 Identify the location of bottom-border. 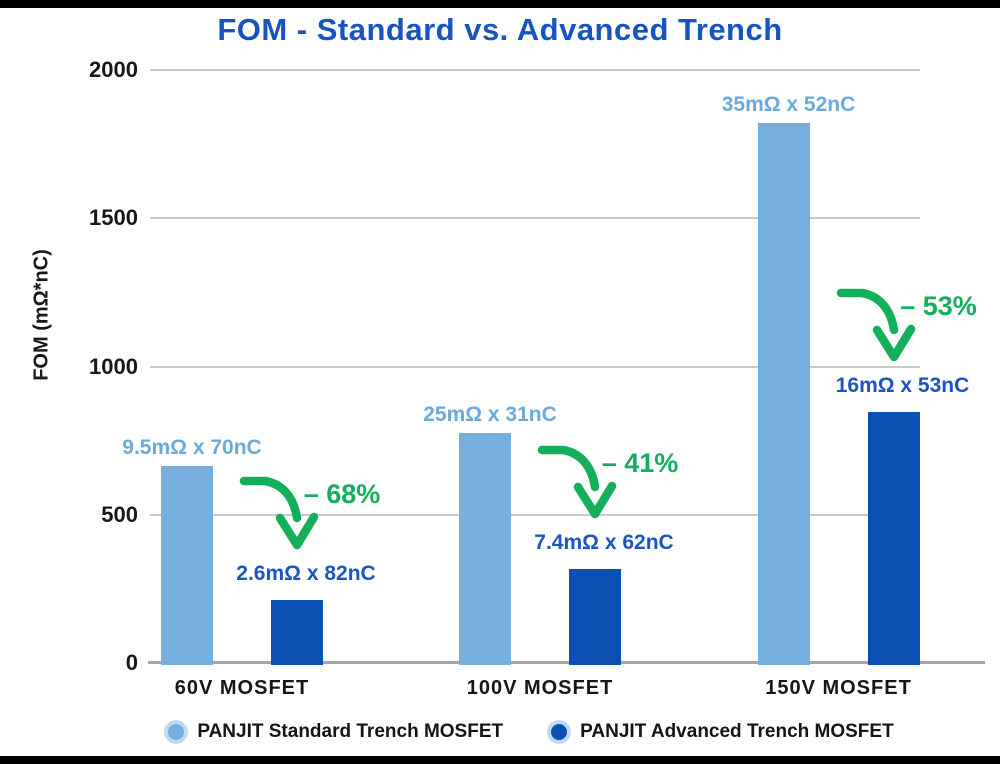
(500, 760).